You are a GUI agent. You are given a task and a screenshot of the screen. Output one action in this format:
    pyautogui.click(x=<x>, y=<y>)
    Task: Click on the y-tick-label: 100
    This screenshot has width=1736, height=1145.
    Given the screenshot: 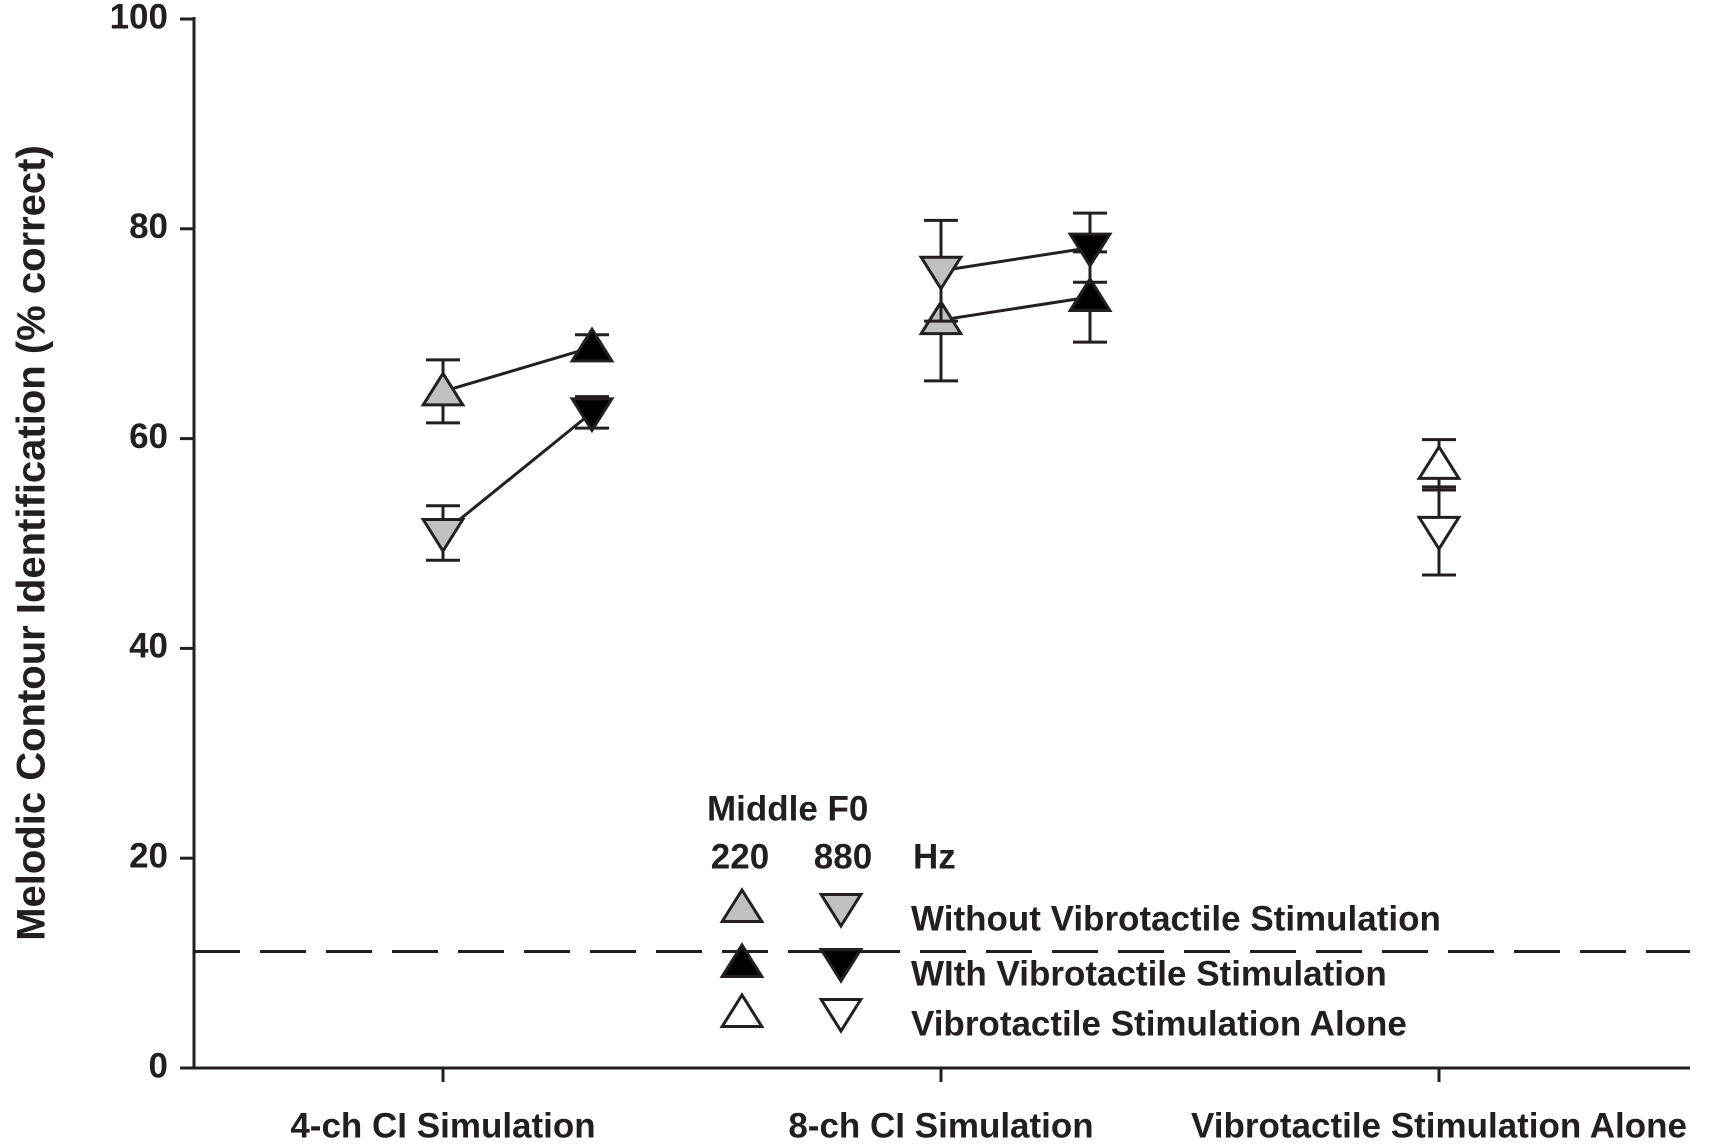 What is the action you would take?
    pyautogui.click(x=139, y=18)
    